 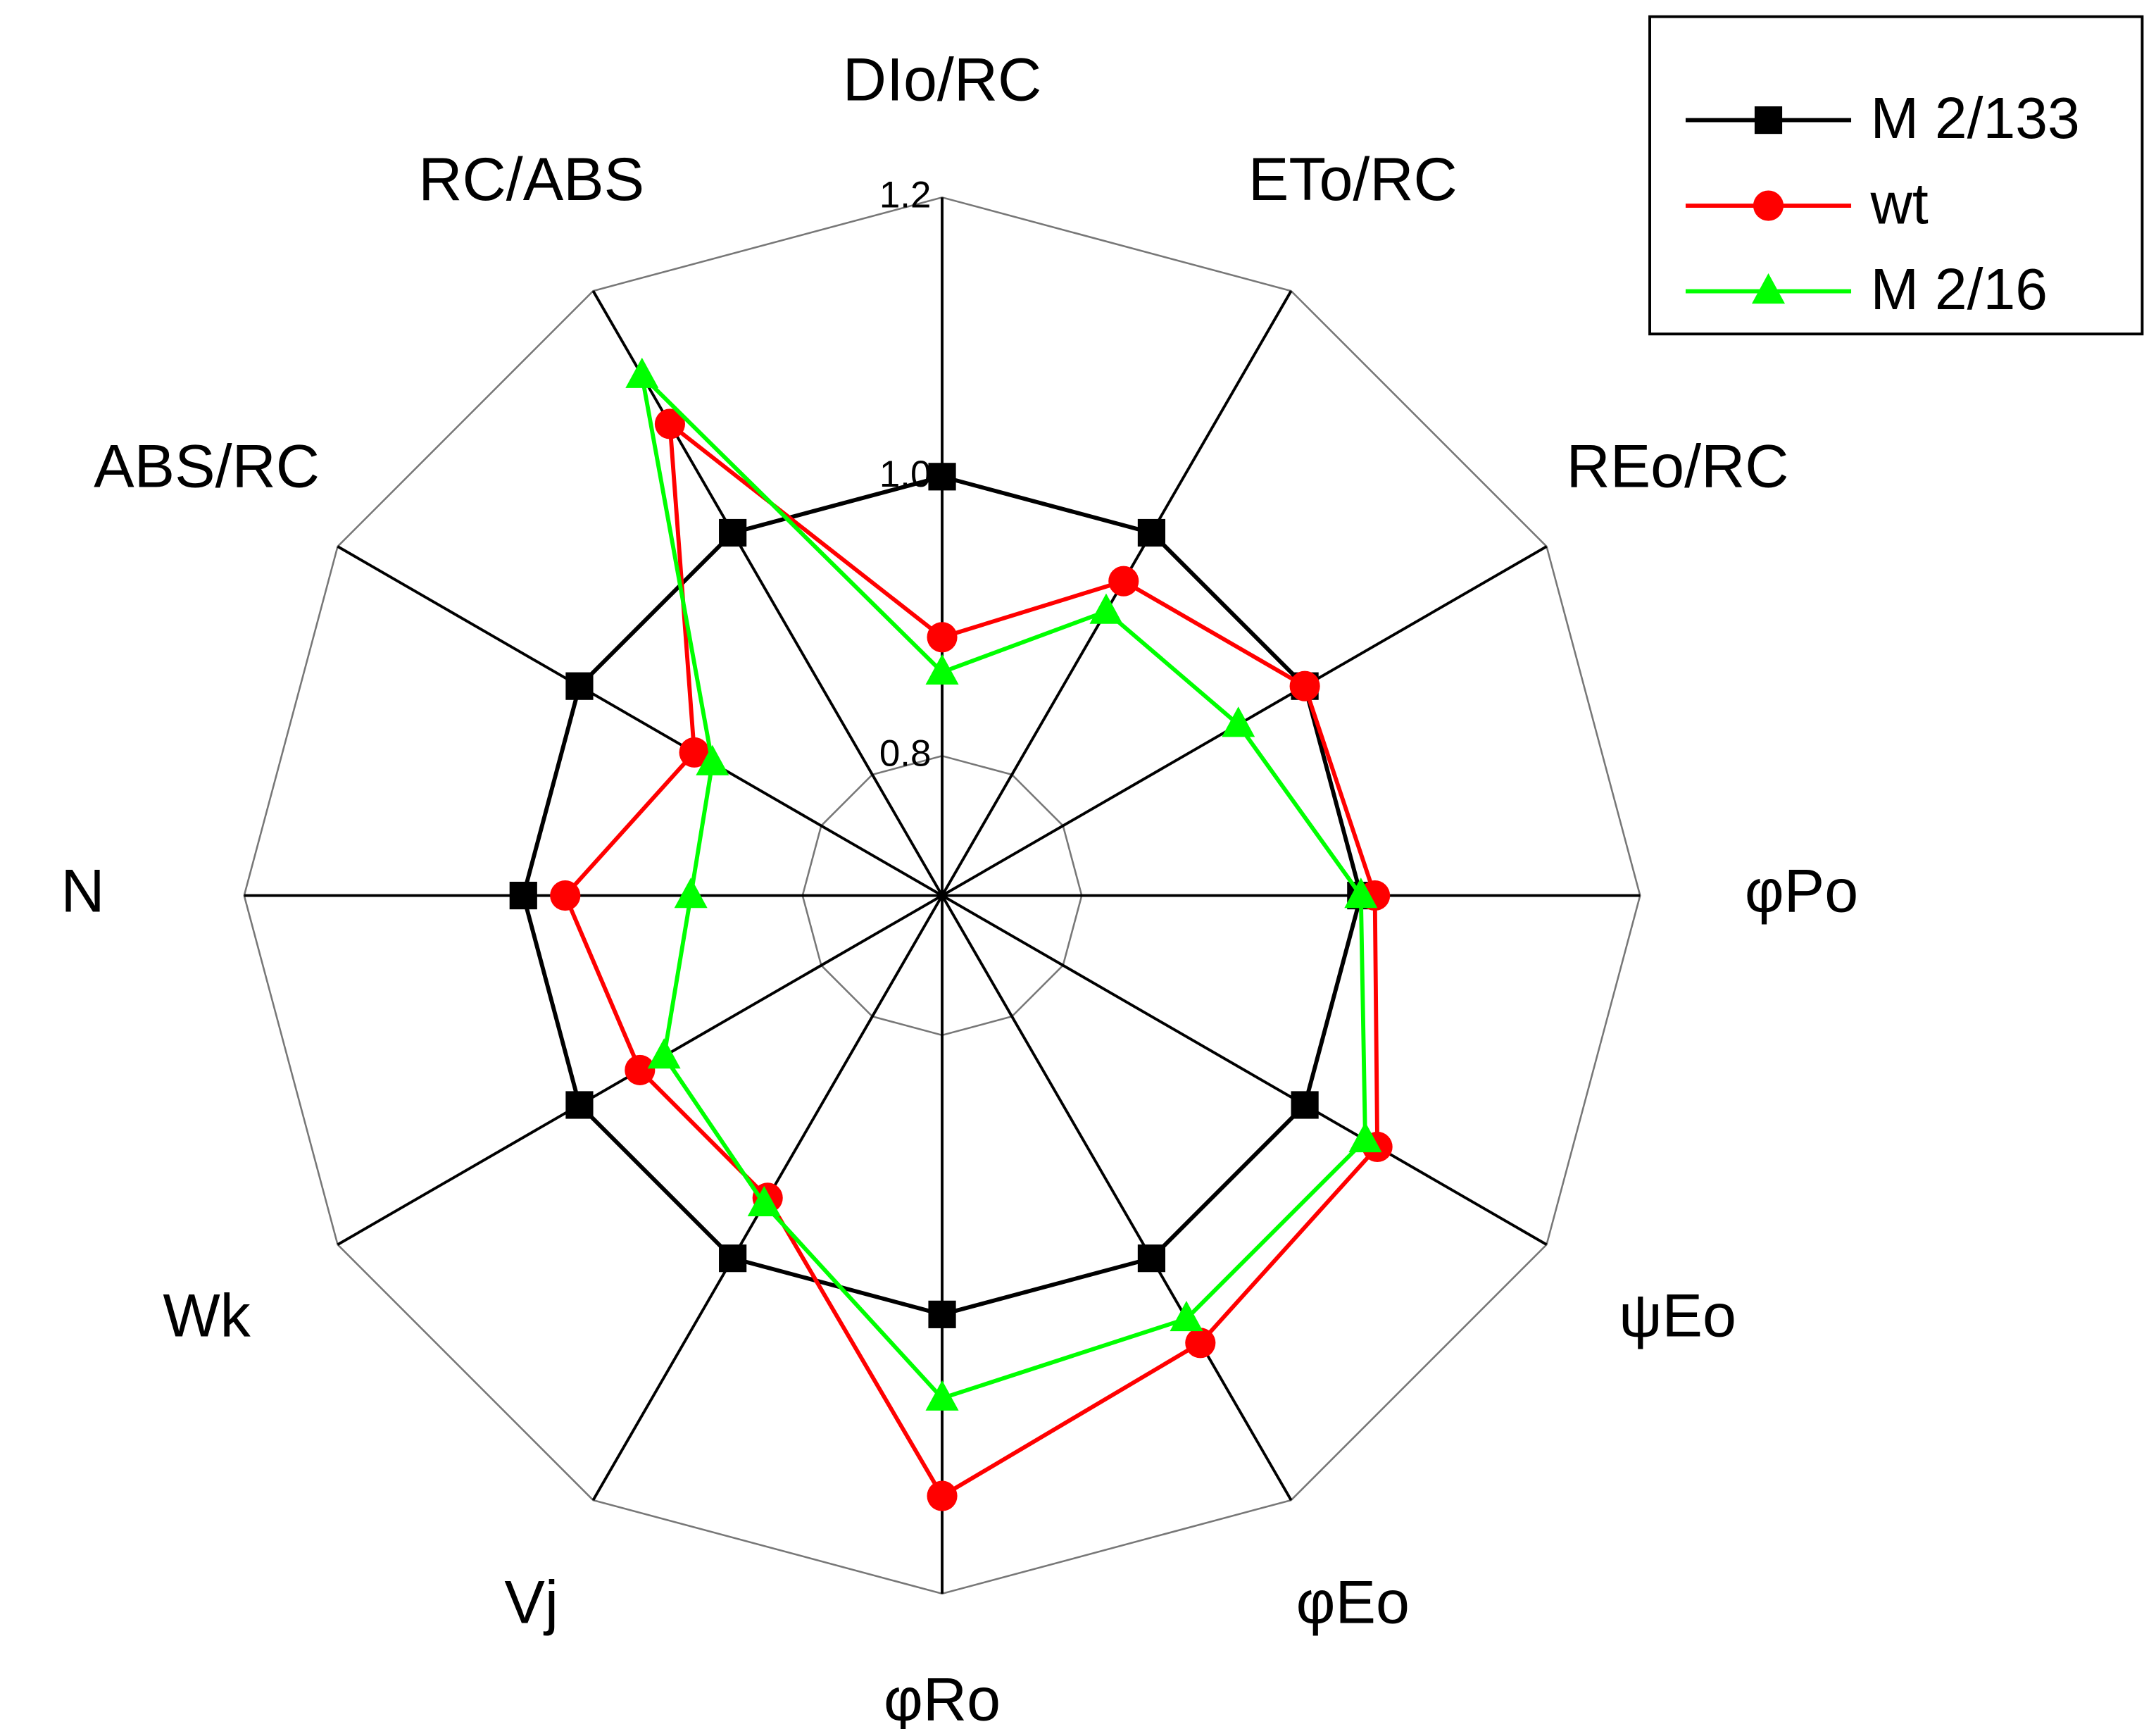 I want to click on category-label: REo/RC, so click(x=1677, y=466).